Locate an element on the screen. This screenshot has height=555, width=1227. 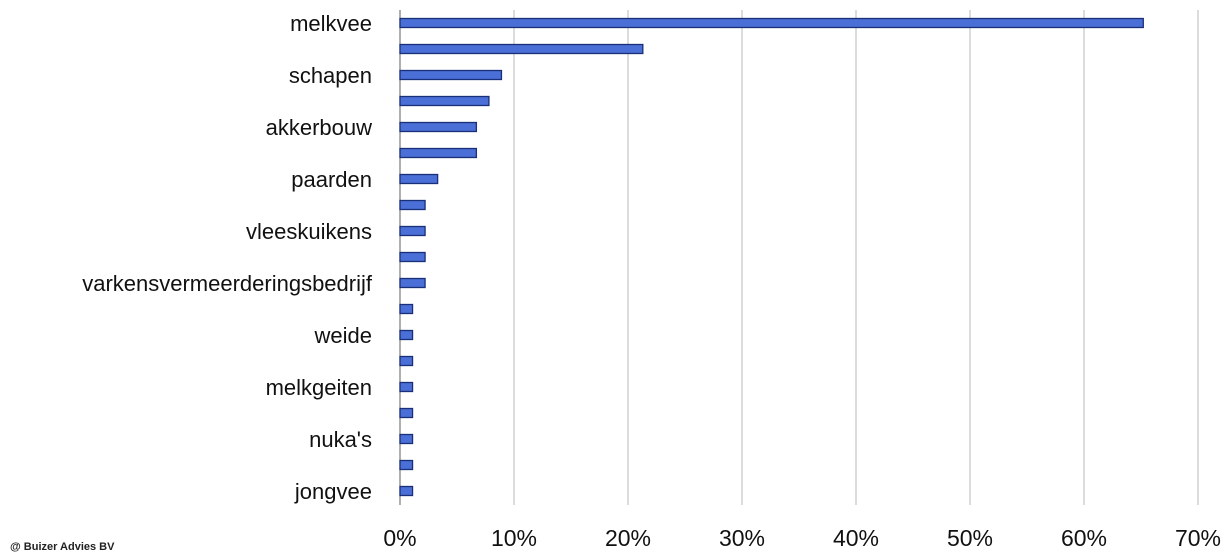
x-tick-label: 60% is located at coordinates (1084, 538).